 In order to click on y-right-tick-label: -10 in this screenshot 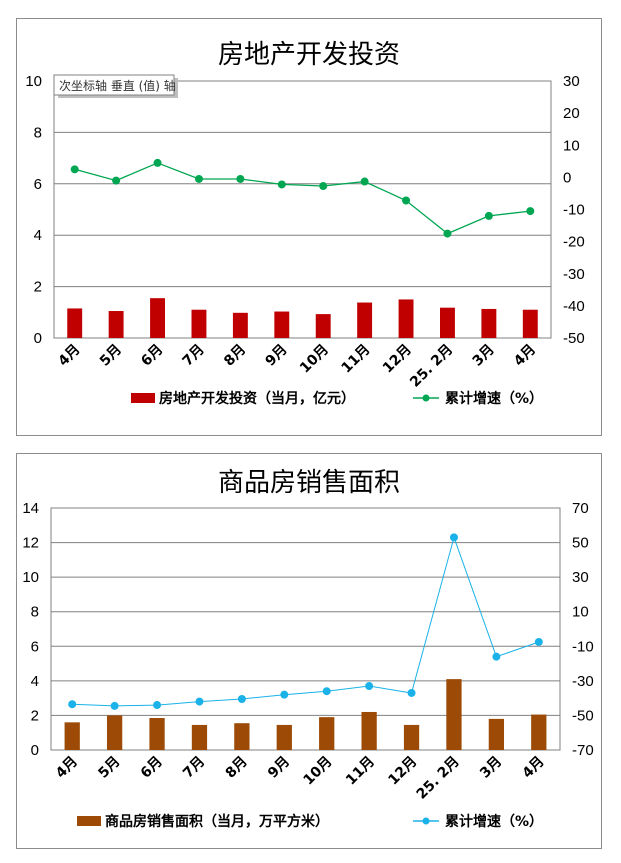, I will do `click(574, 210)`.